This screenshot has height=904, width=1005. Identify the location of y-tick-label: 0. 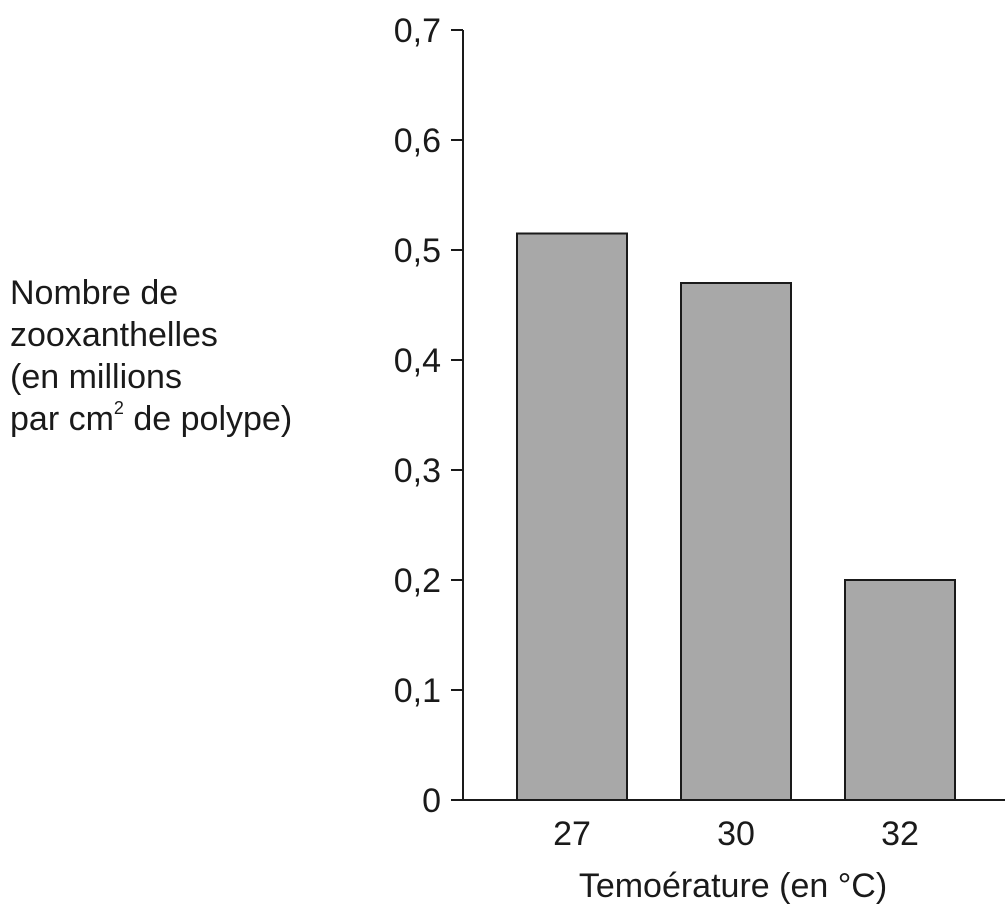
(431, 801).